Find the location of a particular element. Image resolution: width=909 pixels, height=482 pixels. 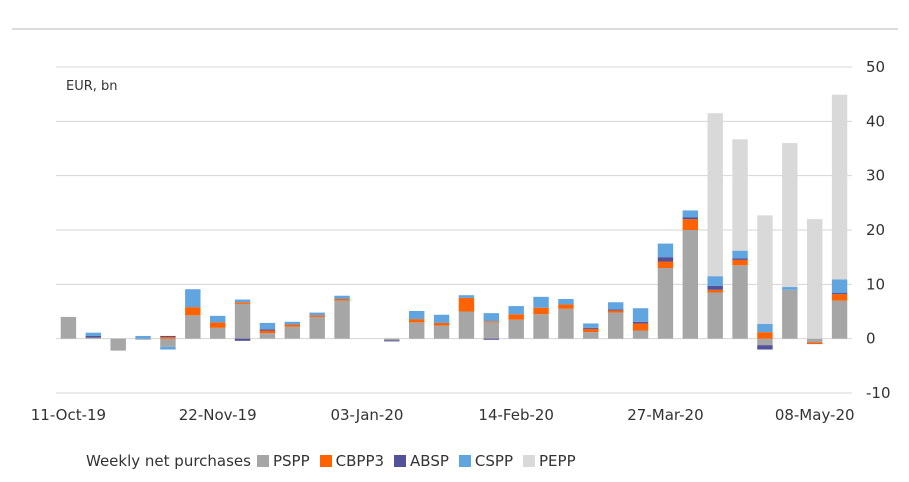

legend-label: PEPP is located at coordinates (557, 461).